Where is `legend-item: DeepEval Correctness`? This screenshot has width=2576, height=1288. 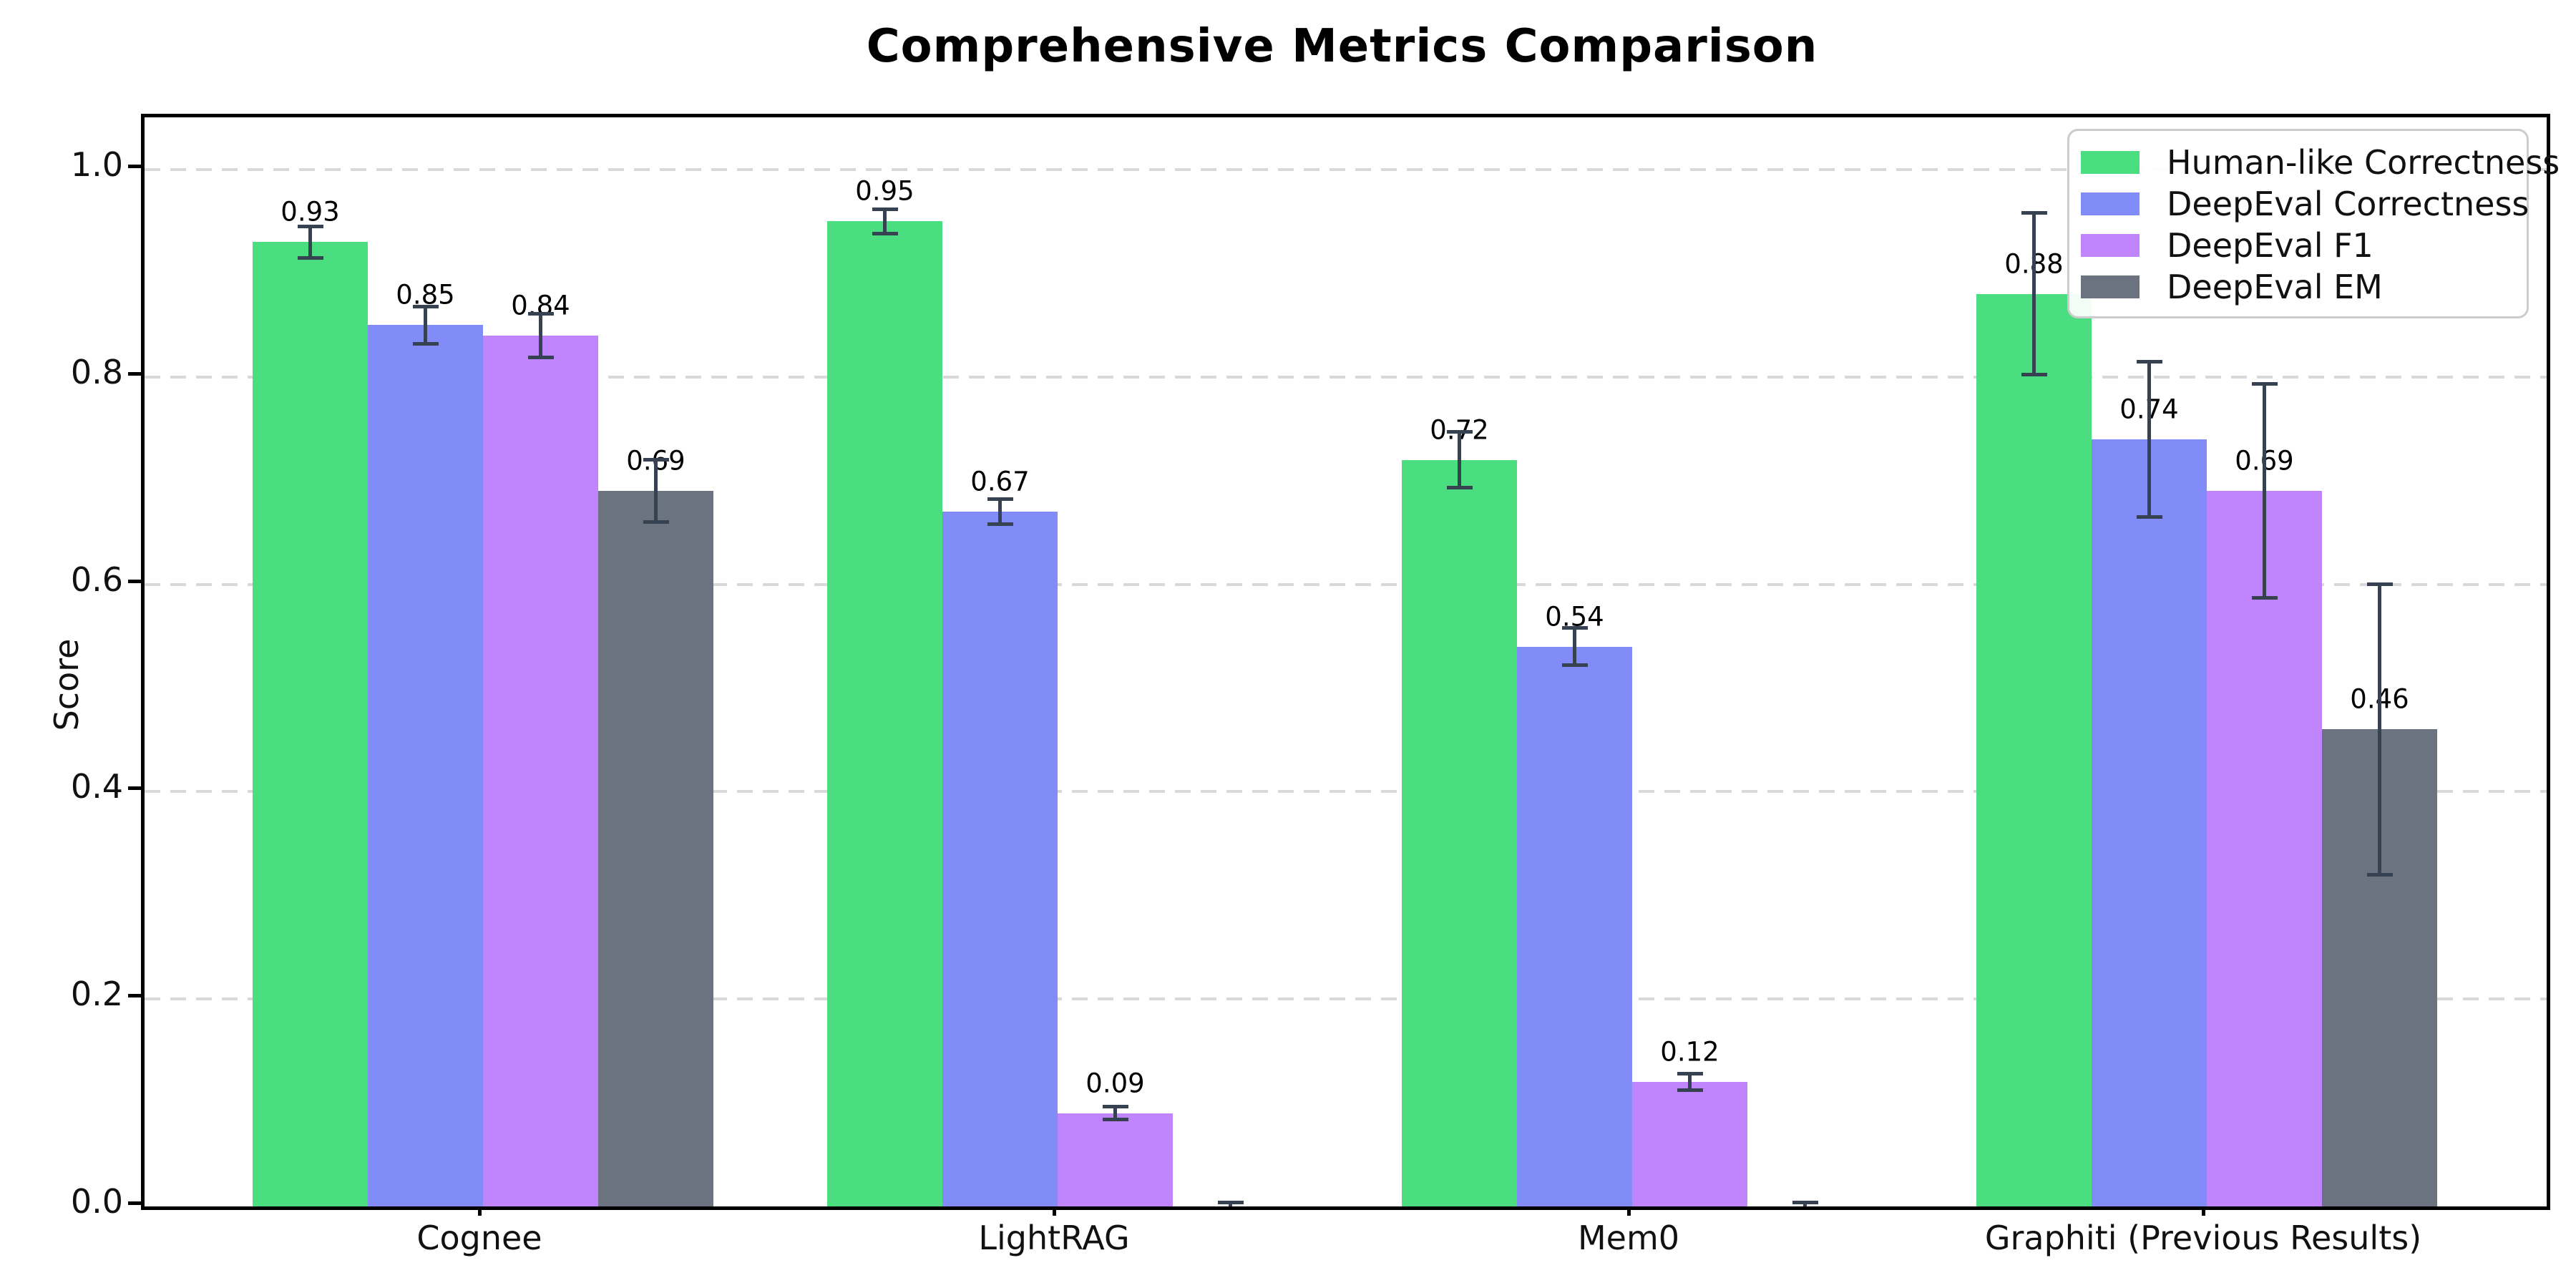
legend-item: DeepEval Correctness is located at coordinates (2305, 204).